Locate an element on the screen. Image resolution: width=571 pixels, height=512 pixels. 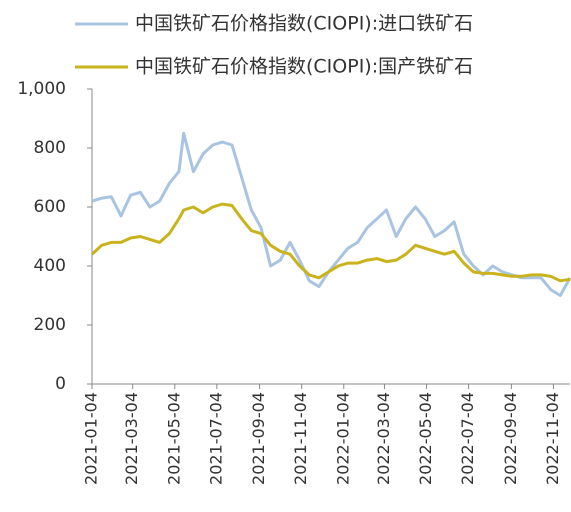
y-tick-label: 1,000 is located at coordinates (41, 89).